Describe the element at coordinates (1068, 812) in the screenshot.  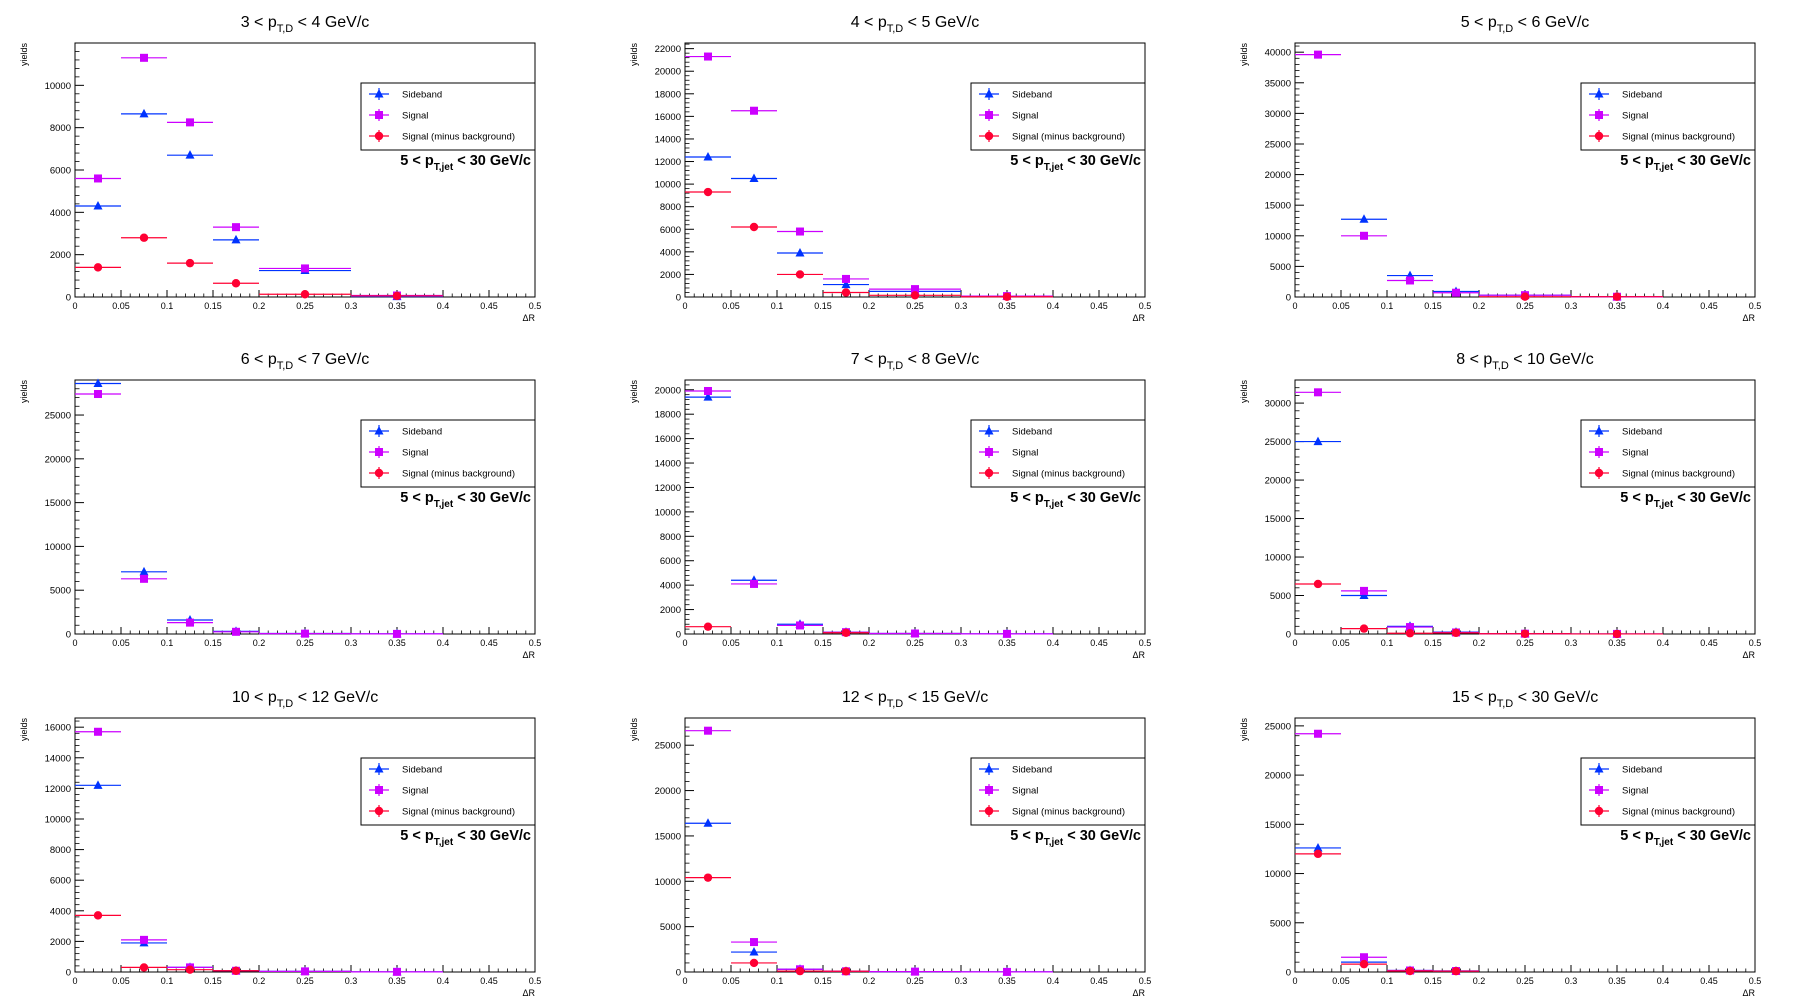
I see `legend-label: Signal (minus background)` at that location.